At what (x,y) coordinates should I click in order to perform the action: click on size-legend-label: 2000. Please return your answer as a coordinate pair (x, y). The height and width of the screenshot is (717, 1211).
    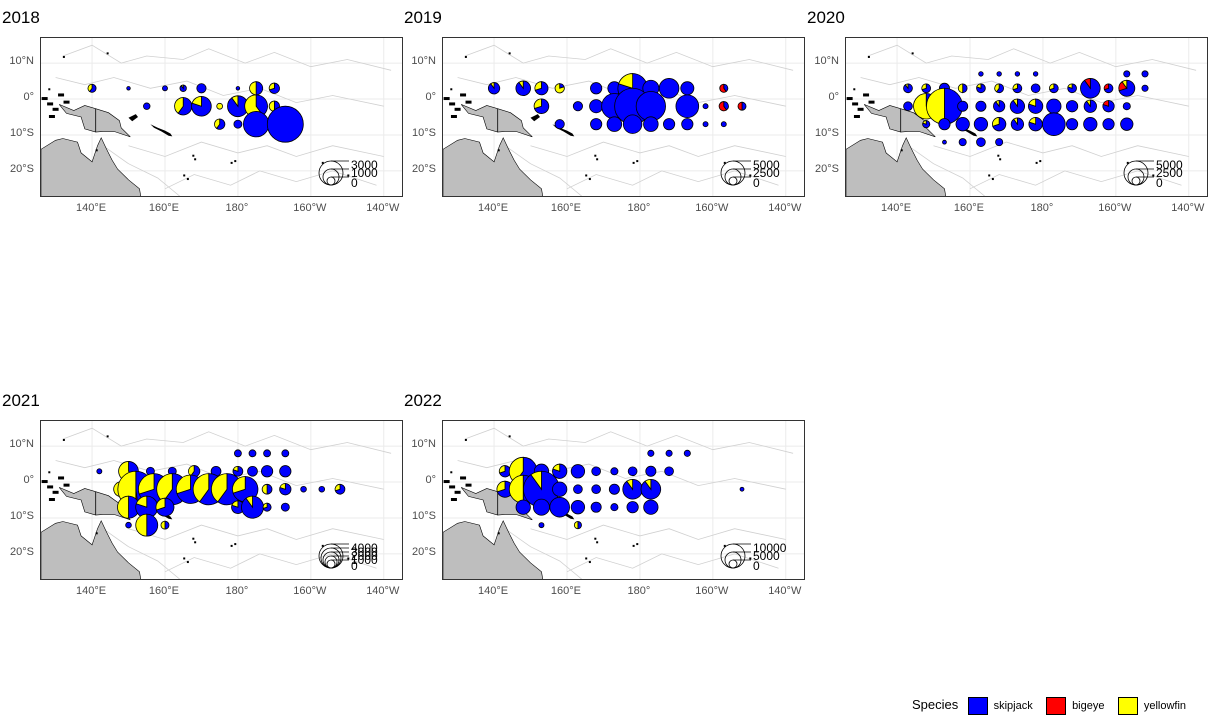
    Looking at the image, I should click on (364, 556).